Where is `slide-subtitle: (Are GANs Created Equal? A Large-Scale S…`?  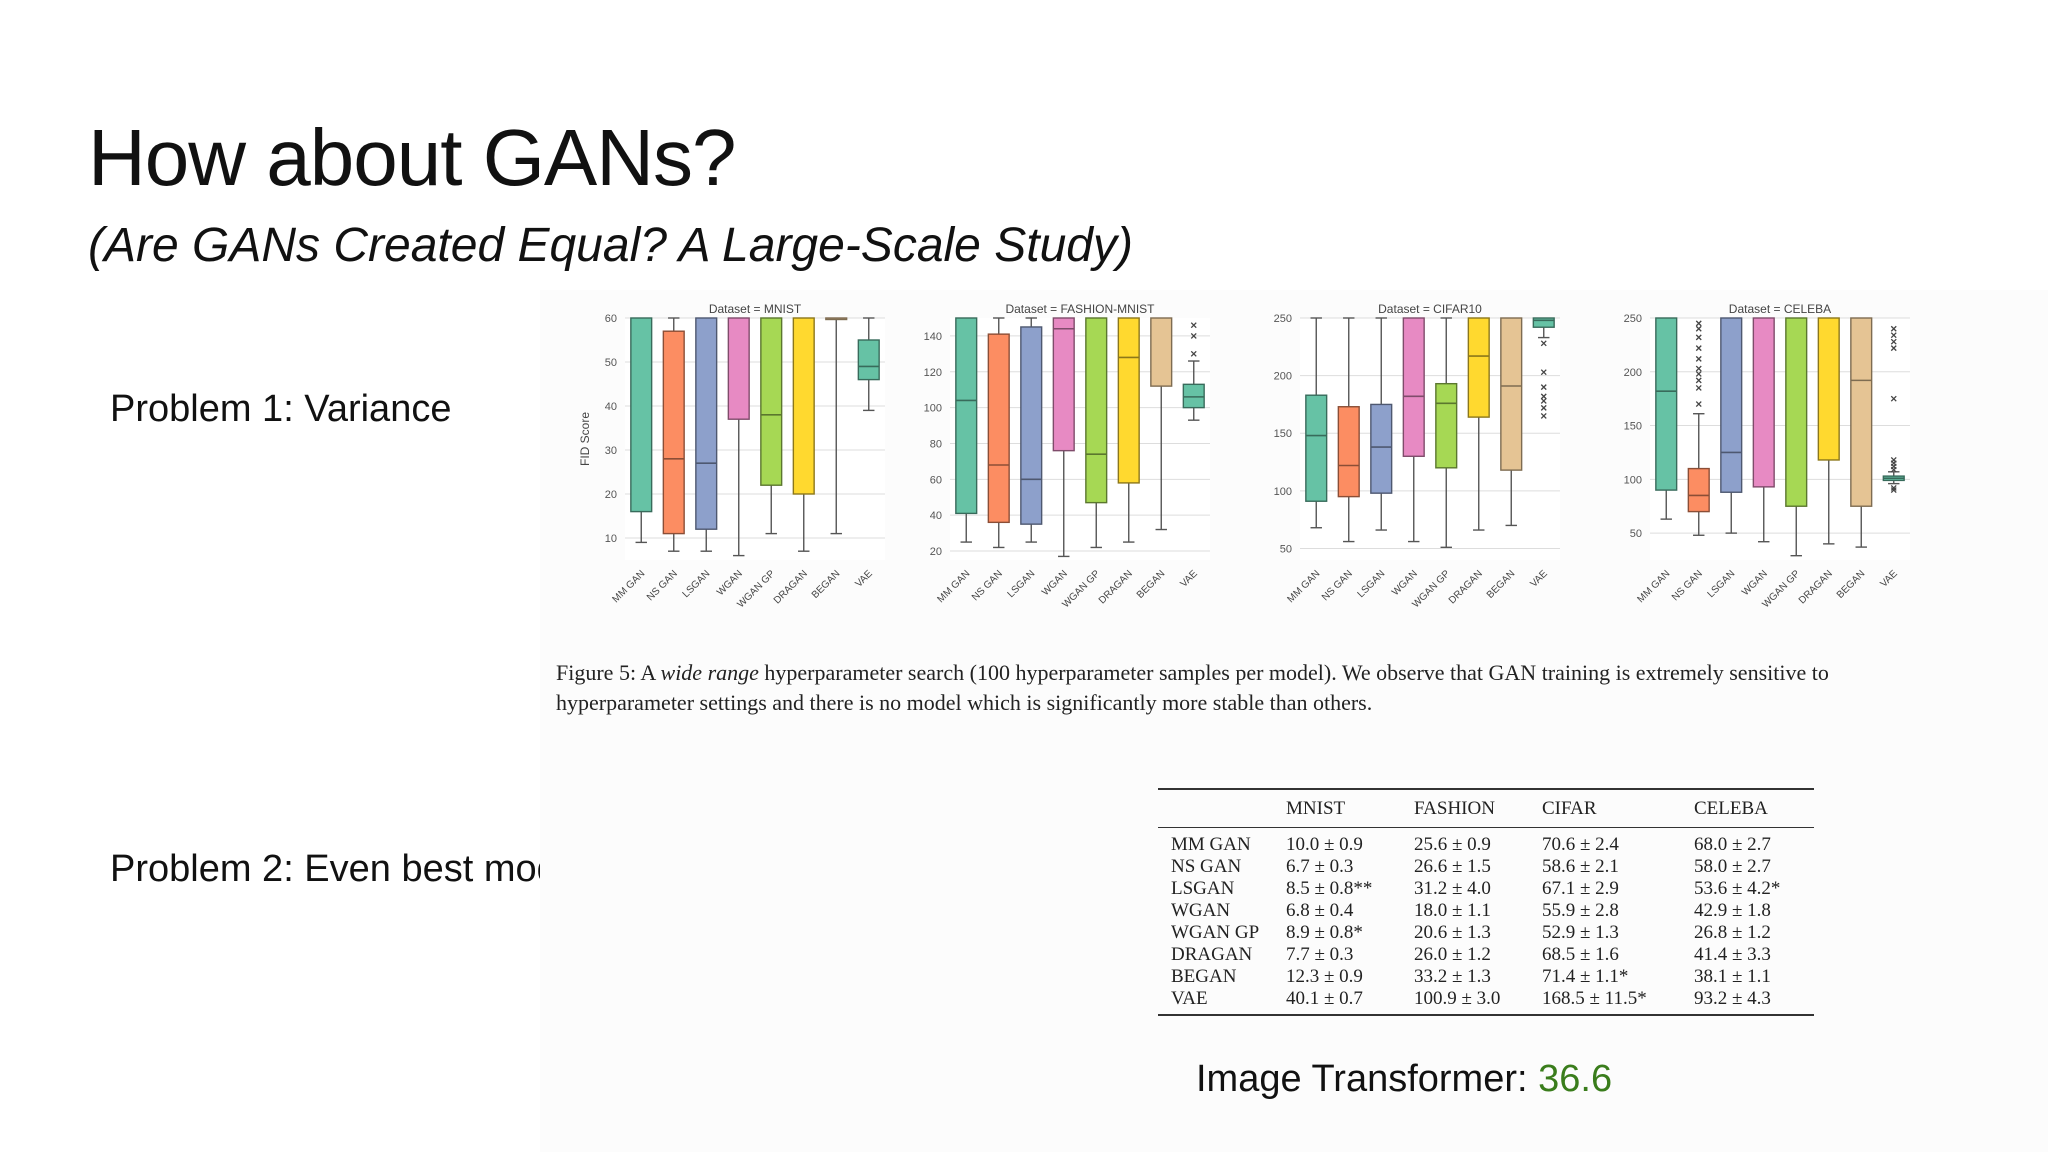
slide-subtitle: (Are GANs Created Equal? A Large-Scale S… is located at coordinates (610, 245).